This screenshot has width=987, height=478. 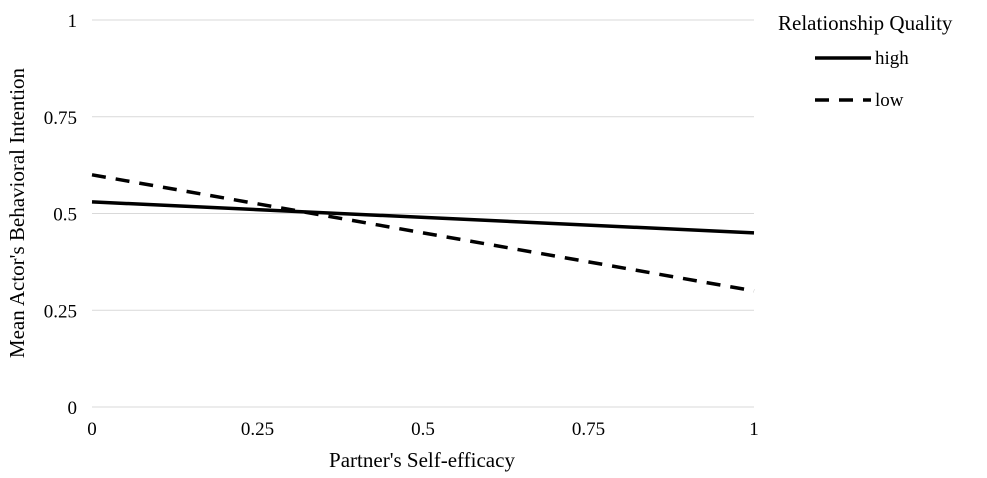 I want to click on y-tick-label: 0.75, so click(x=60, y=118).